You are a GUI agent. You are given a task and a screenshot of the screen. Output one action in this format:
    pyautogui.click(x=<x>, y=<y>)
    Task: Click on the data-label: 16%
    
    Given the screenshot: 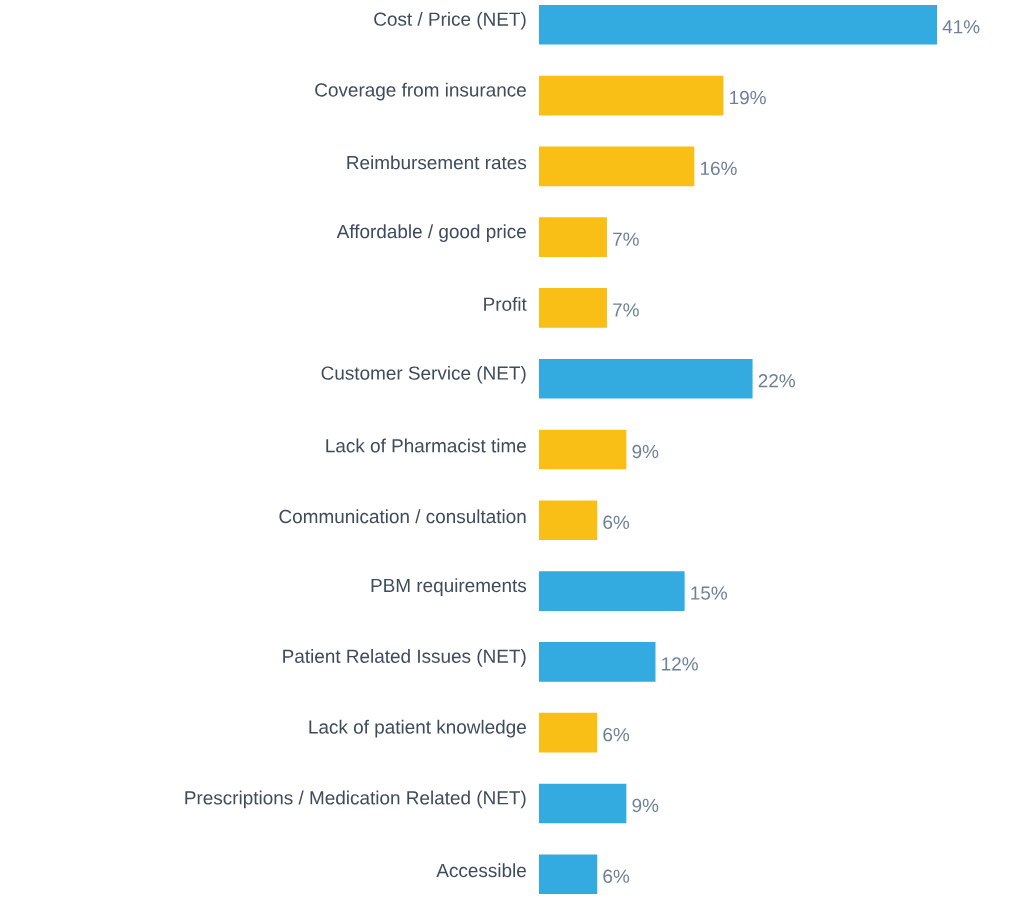 What is the action you would take?
    pyautogui.click(x=718, y=168)
    